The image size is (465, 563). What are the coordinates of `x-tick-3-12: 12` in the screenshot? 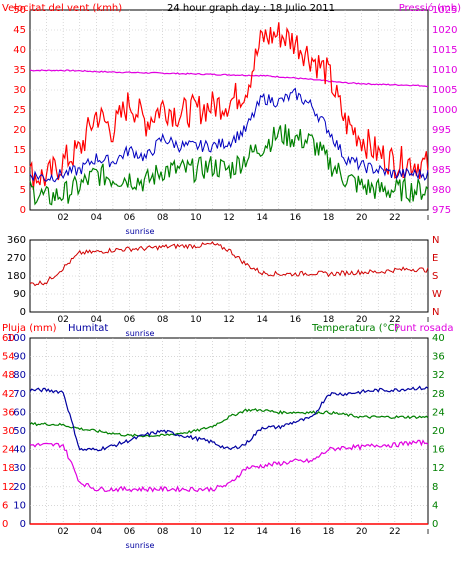 It's located at (228, 532).